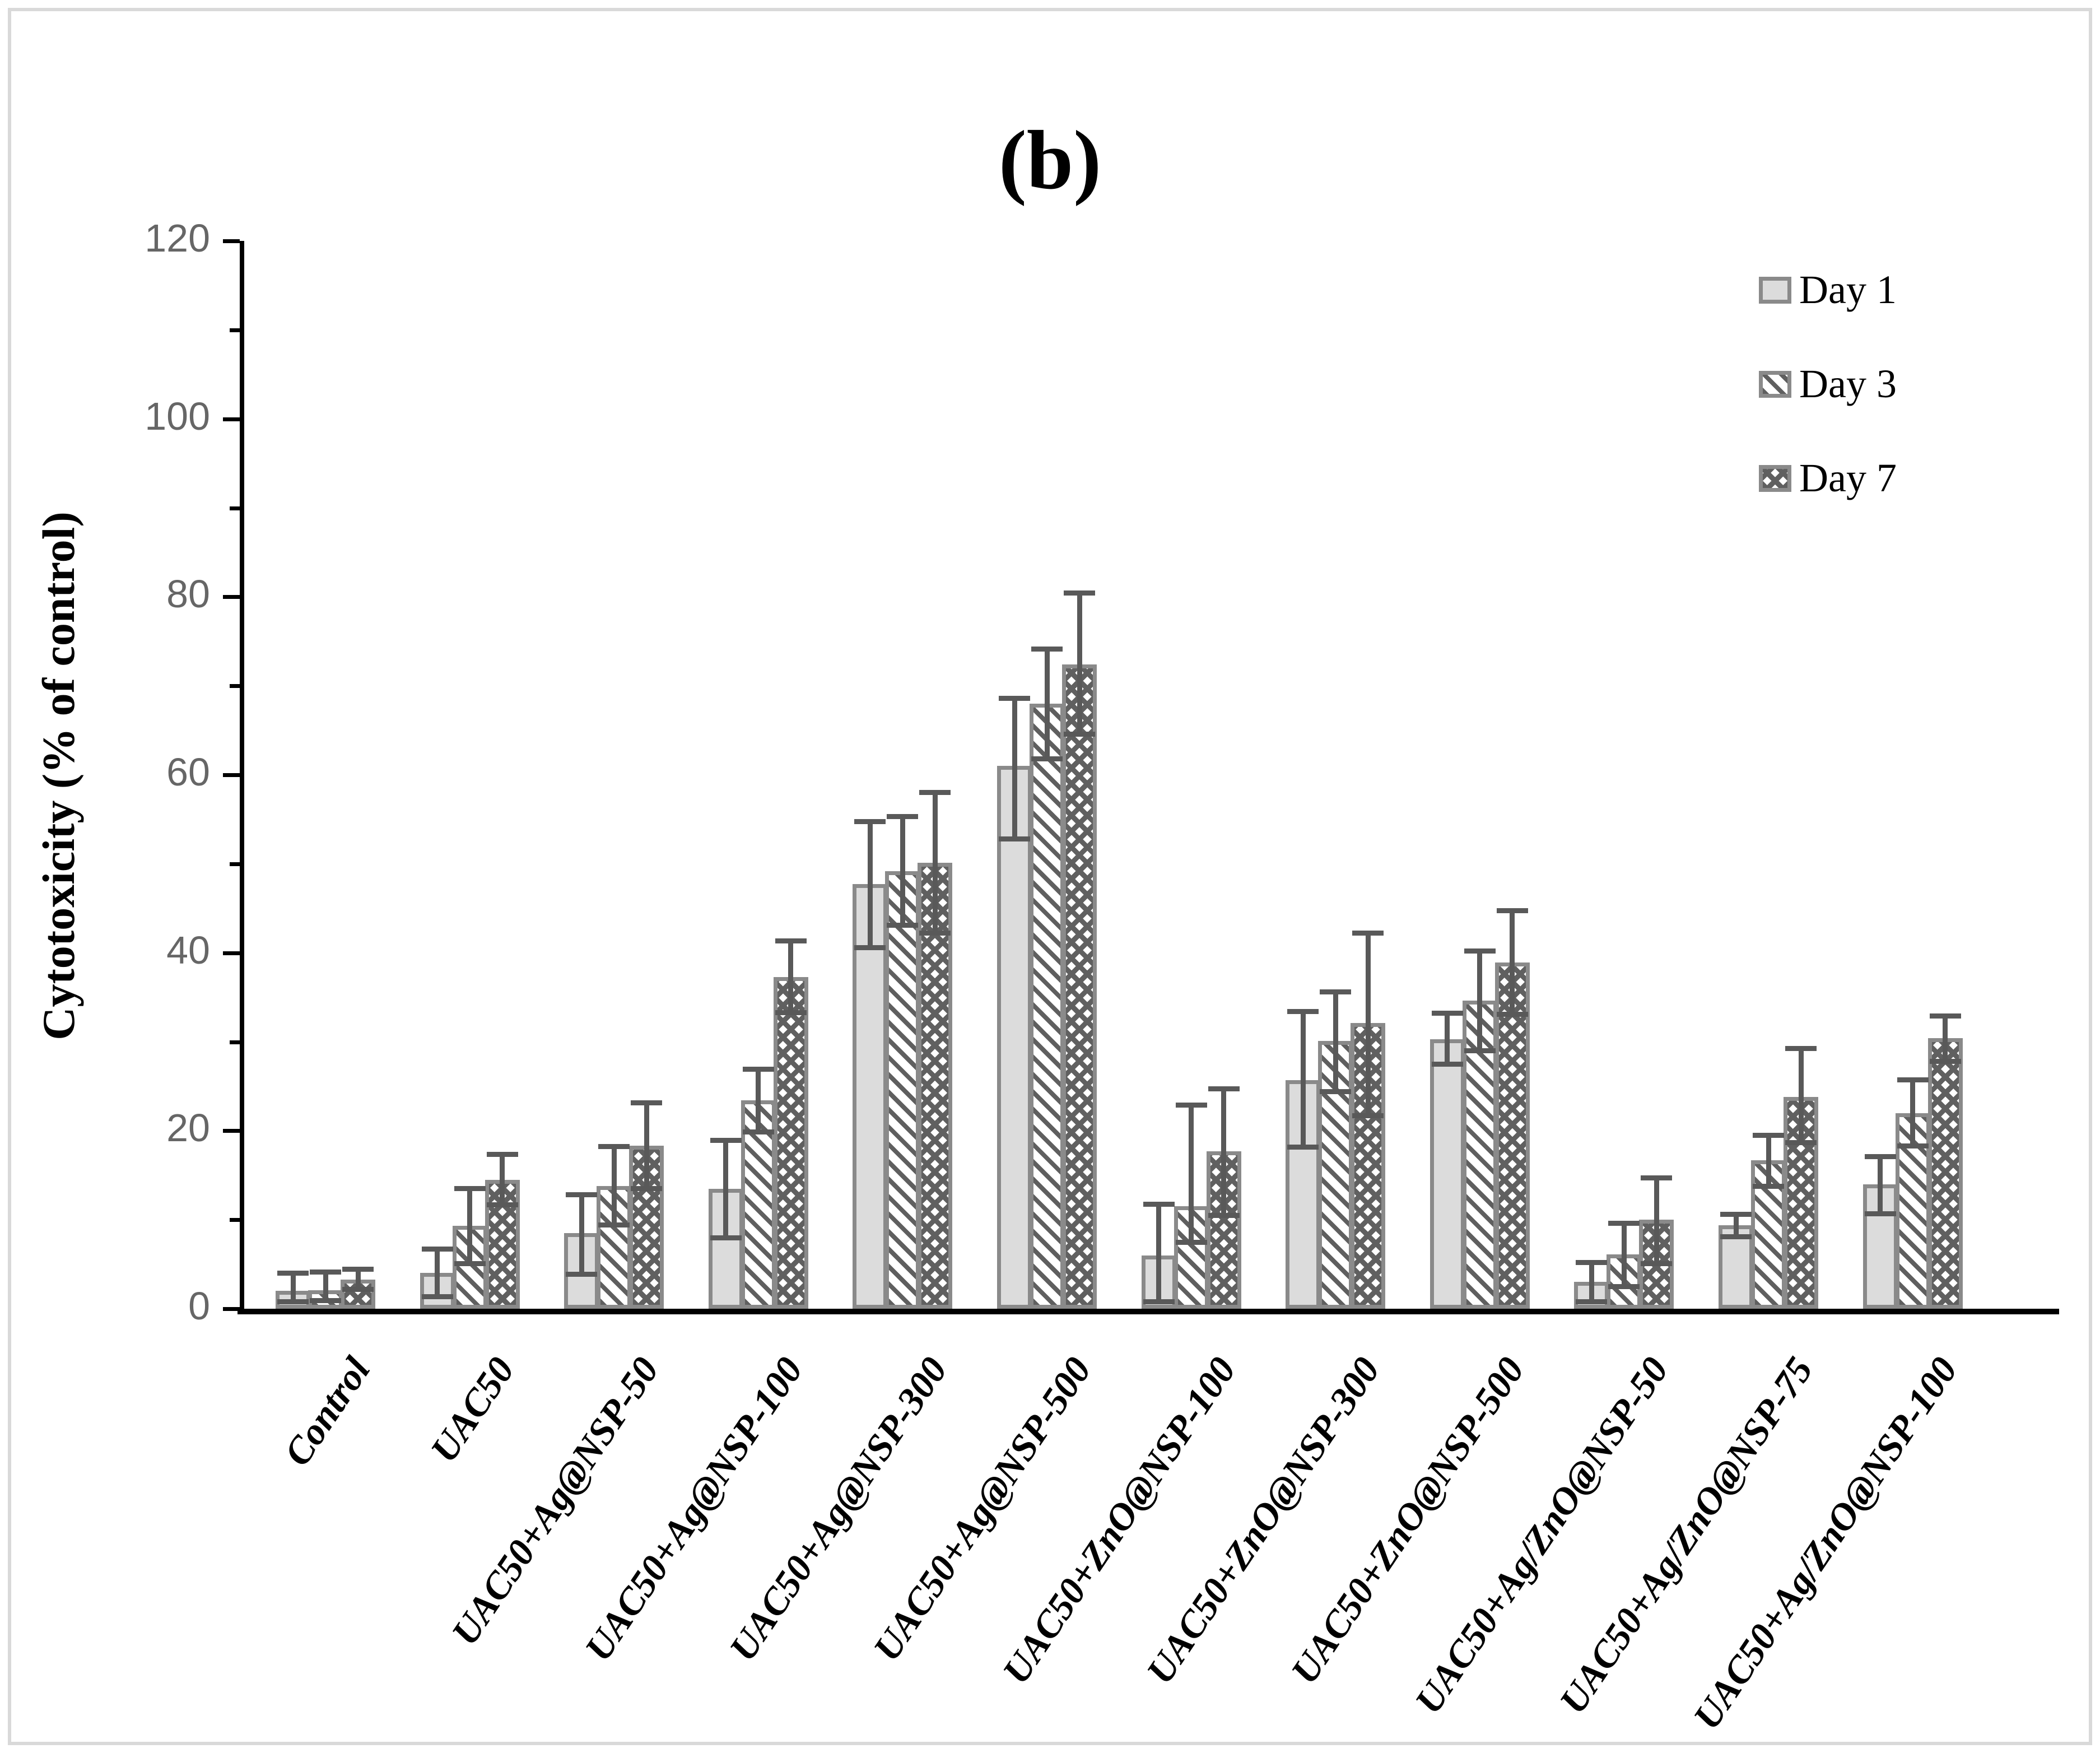  Describe the element at coordinates (1148, 1311) in the screenshot. I see `x-axis-line` at that location.